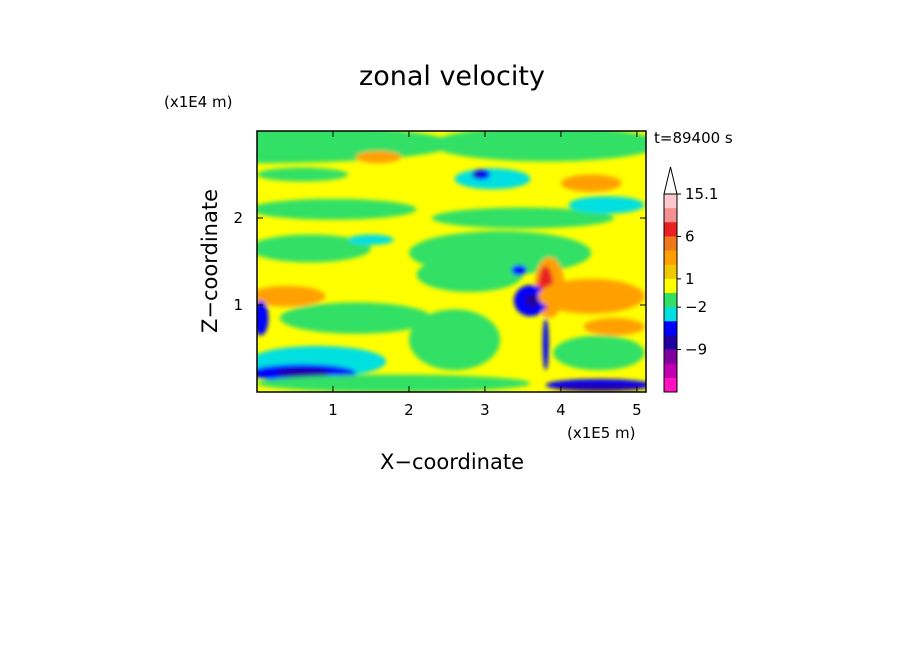  I want to click on y-axis: 12, so click(439, 261).